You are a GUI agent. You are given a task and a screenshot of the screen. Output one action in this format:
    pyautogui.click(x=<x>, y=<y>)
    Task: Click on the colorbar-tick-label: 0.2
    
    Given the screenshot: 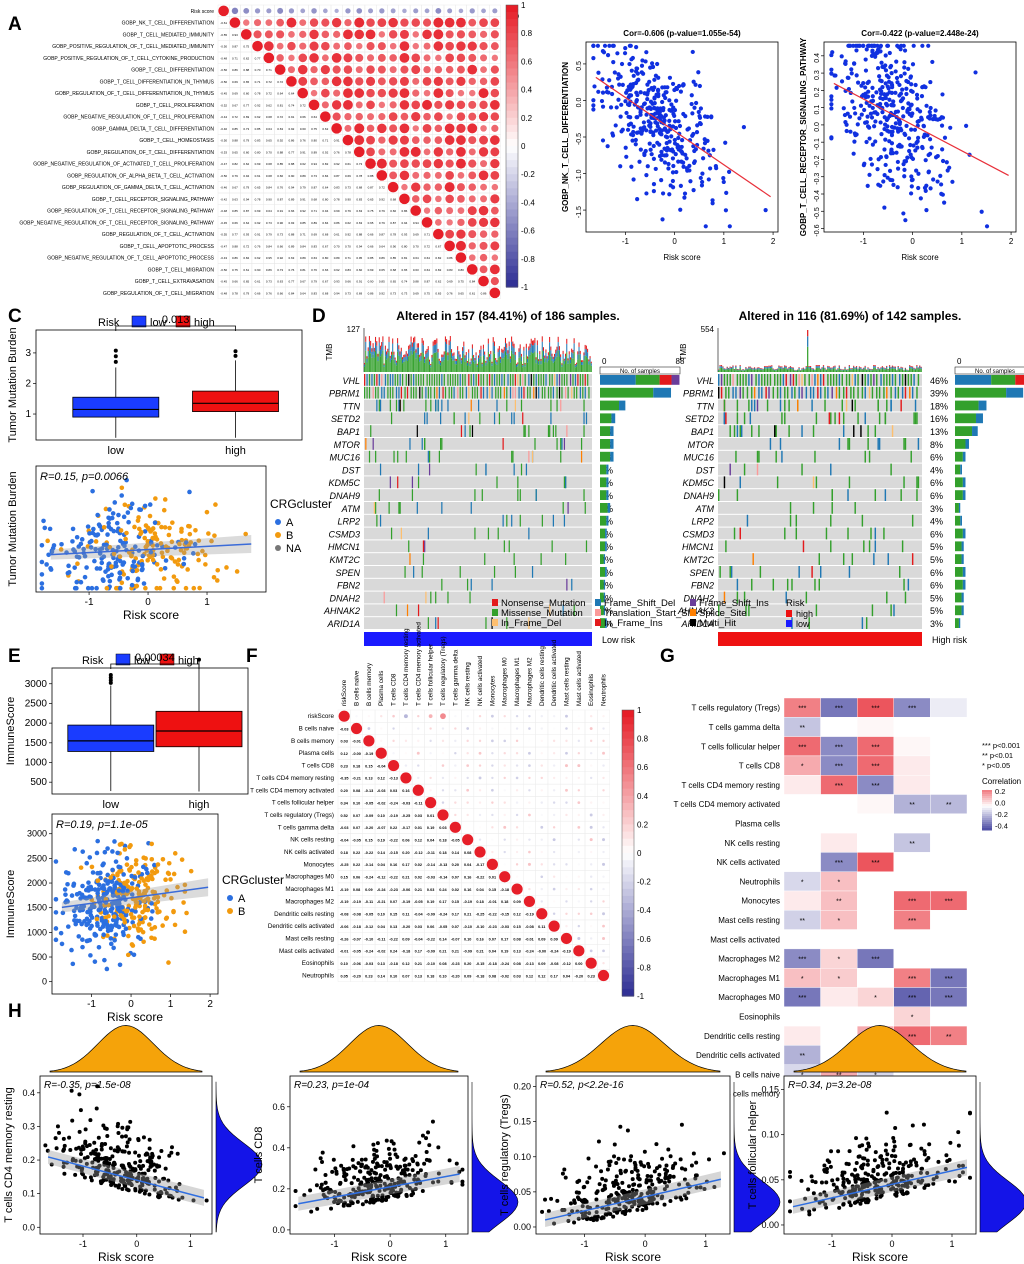 What is the action you would take?
    pyautogui.click(x=527, y=118)
    